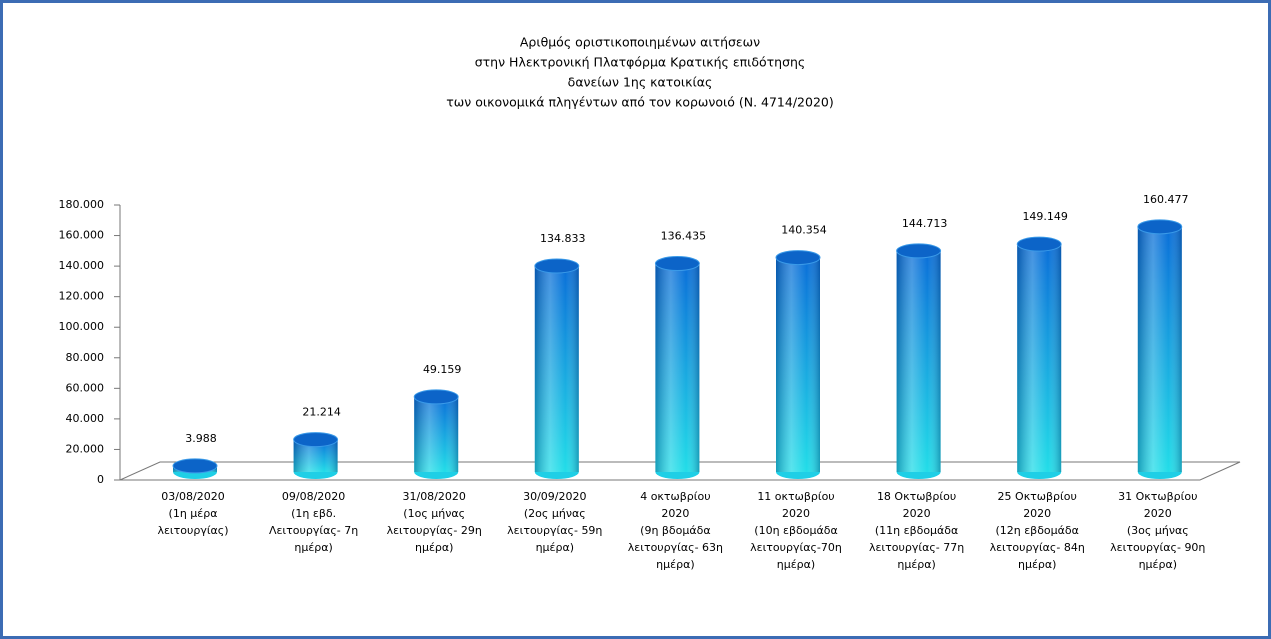 The width and height of the screenshot is (1271, 639). What do you see at coordinates (313, 496) in the screenshot?
I see `x-tick-label: 09/08/2020` at bounding box center [313, 496].